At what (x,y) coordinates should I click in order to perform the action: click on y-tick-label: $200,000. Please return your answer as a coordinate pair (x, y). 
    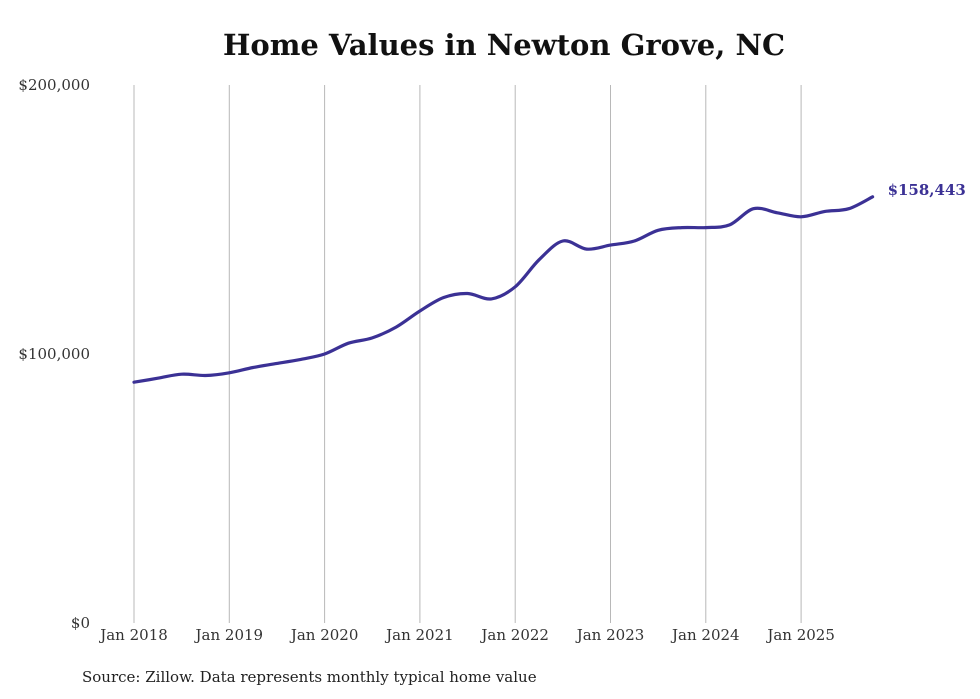
    Looking at the image, I should click on (54, 85).